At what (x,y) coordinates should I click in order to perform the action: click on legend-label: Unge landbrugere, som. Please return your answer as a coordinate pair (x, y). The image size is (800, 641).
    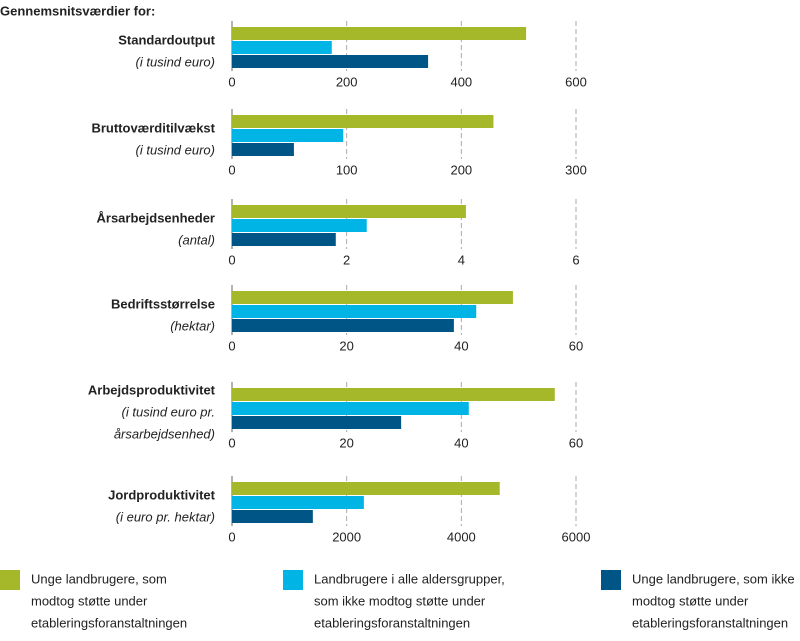
    Looking at the image, I should click on (99, 578).